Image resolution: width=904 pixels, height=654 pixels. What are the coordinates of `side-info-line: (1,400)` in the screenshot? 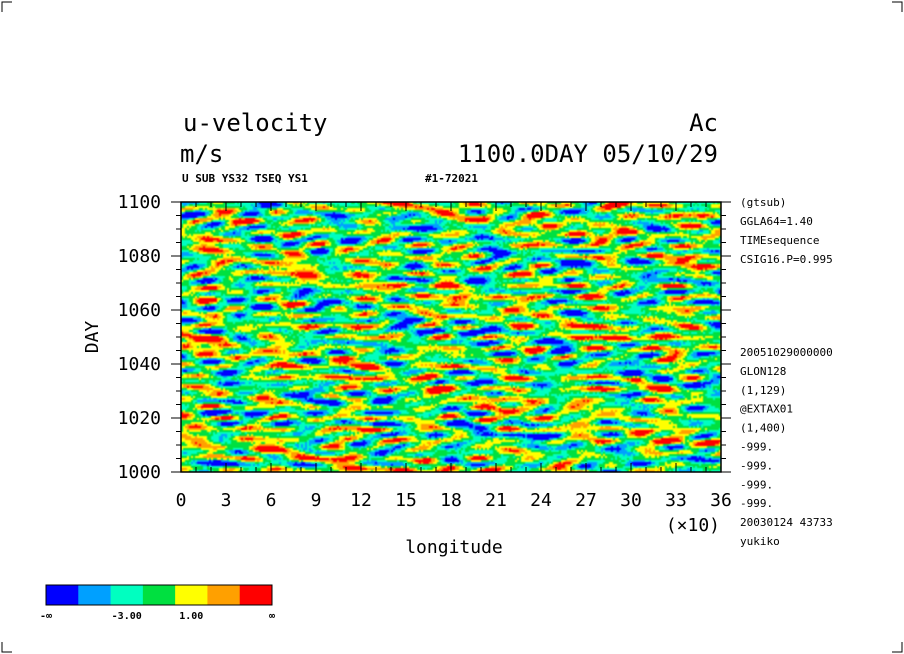 It's located at (763, 428).